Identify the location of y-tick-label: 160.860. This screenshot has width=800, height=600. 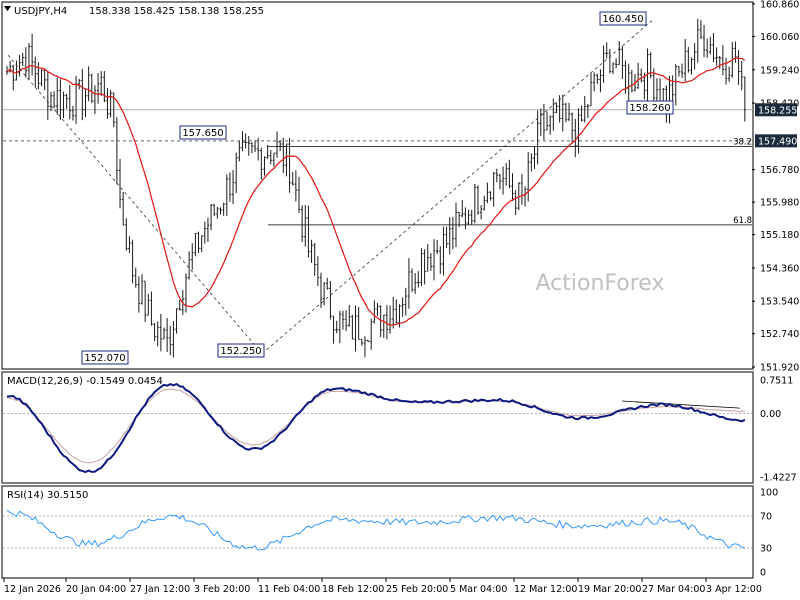
(779, 5).